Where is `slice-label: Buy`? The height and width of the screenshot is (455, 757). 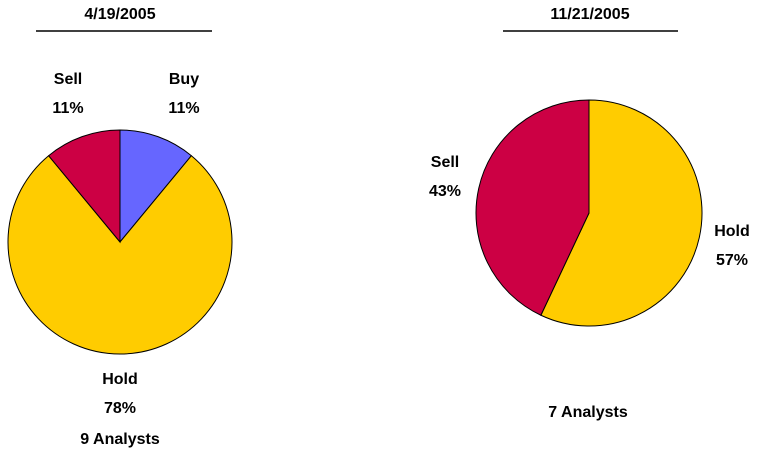
slice-label: Buy is located at coordinates (184, 79).